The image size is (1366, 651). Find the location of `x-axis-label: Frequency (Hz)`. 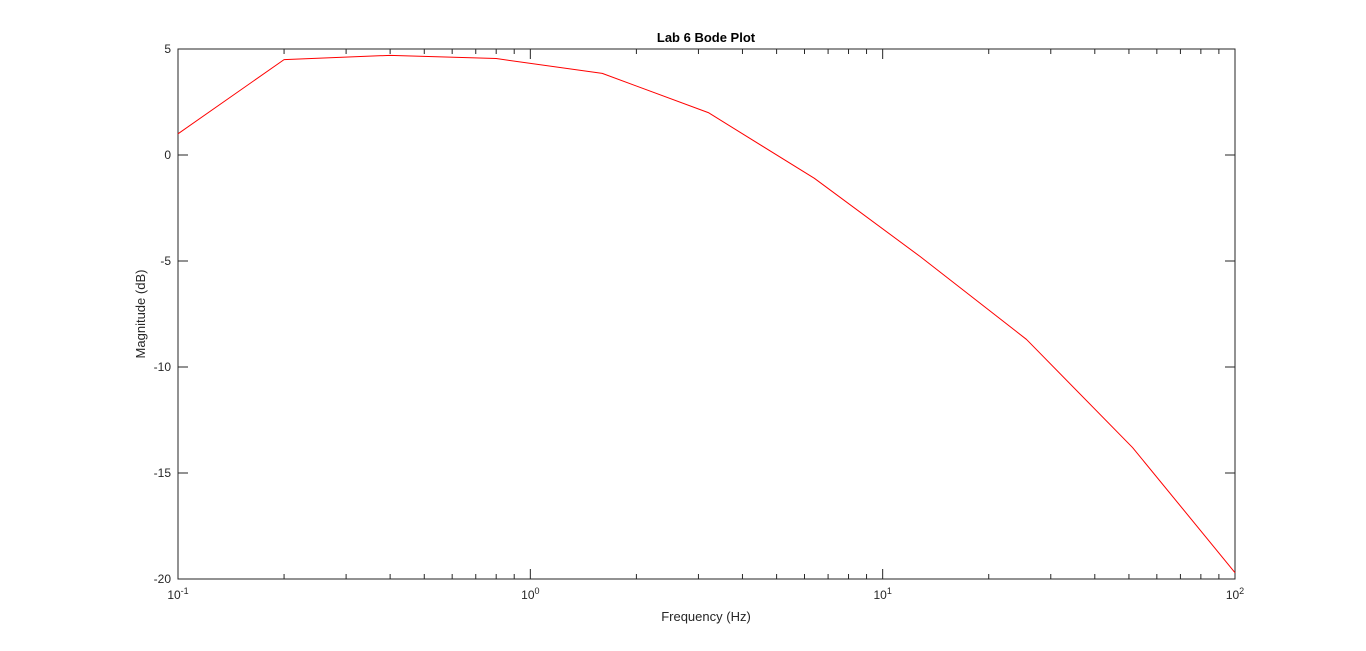

x-axis-label: Frequency (Hz) is located at coordinates (706, 616).